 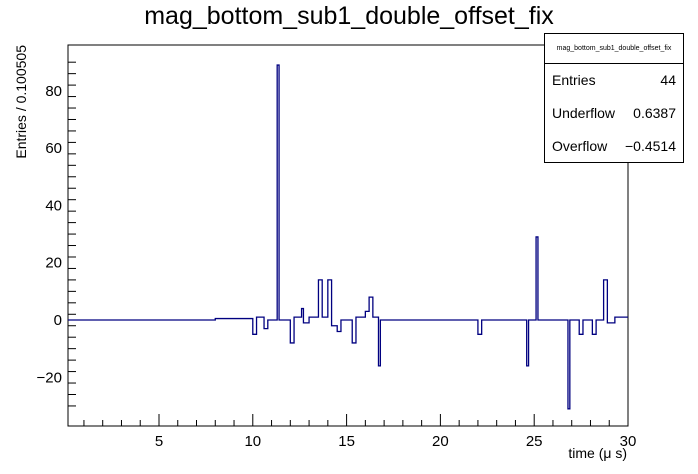 I want to click on x-tick-label: 25, so click(x=534, y=441).